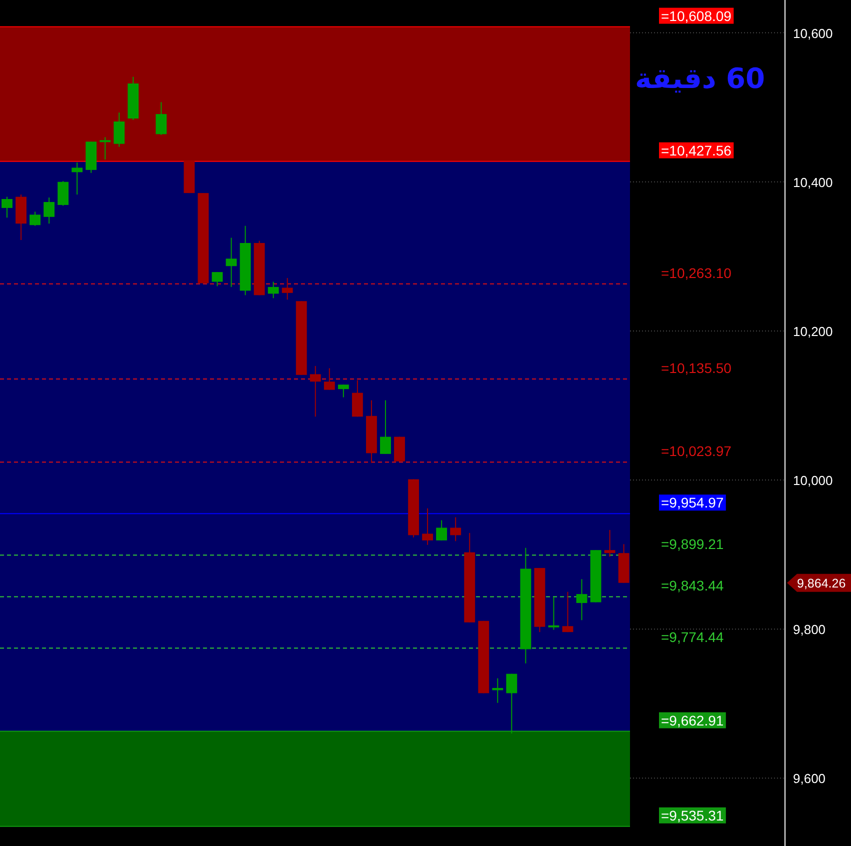  I want to click on ref-line-label: =10,263.10, so click(696, 272).